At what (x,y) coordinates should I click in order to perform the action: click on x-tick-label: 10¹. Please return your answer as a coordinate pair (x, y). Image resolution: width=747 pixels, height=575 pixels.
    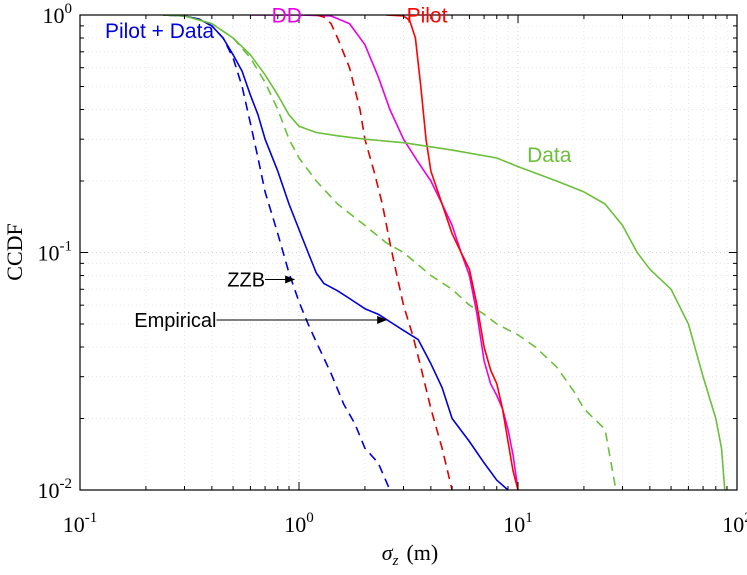
    Looking at the image, I should click on (518, 523).